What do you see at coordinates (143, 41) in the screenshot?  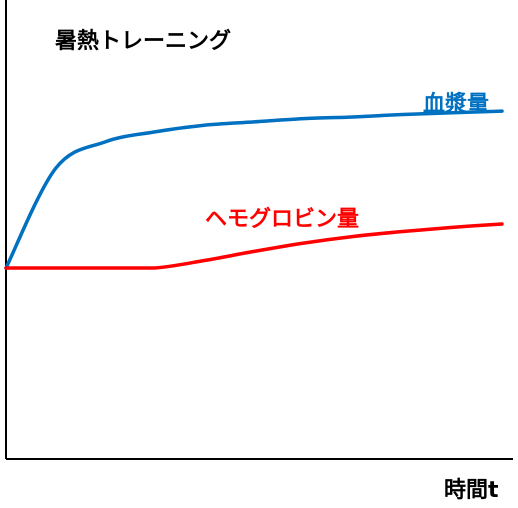 I see `chart-title: 暑熱トレーニング` at bounding box center [143, 41].